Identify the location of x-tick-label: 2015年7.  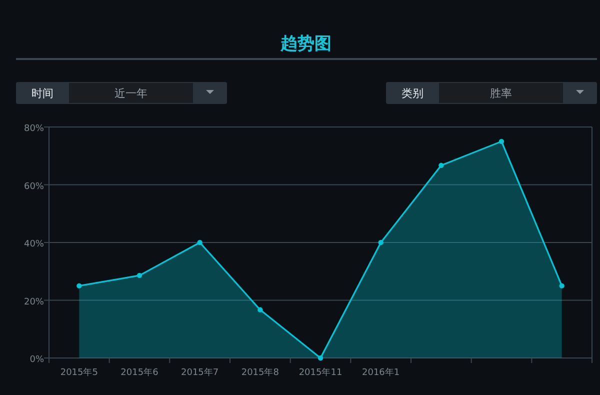
(200, 372).